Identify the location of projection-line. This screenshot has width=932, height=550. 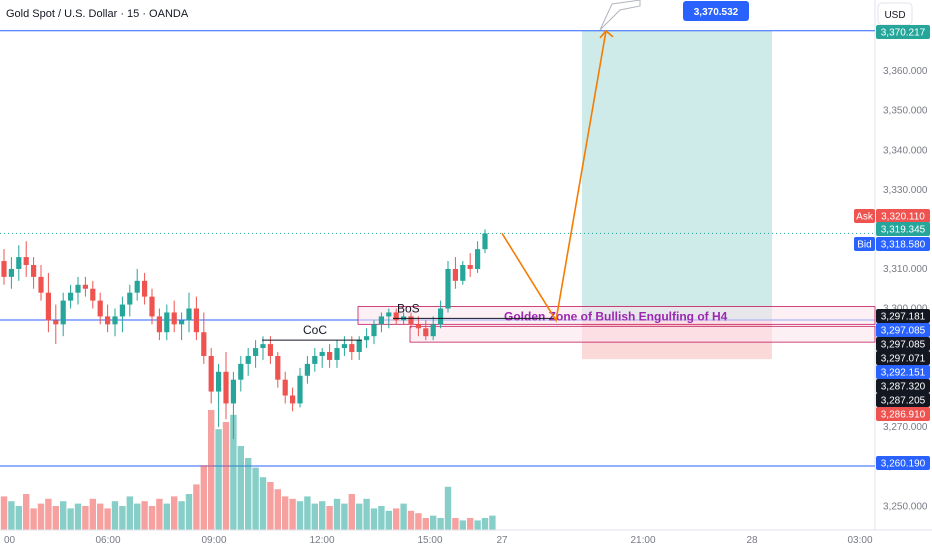
(554, 176).